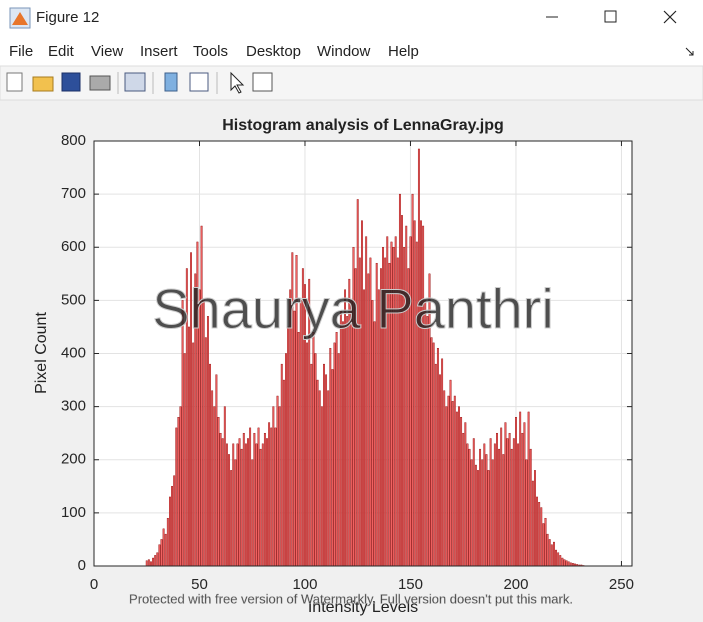 This screenshot has height=622, width=703. I want to click on watermark-name: Shaurya Panthri, so click(353, 308).